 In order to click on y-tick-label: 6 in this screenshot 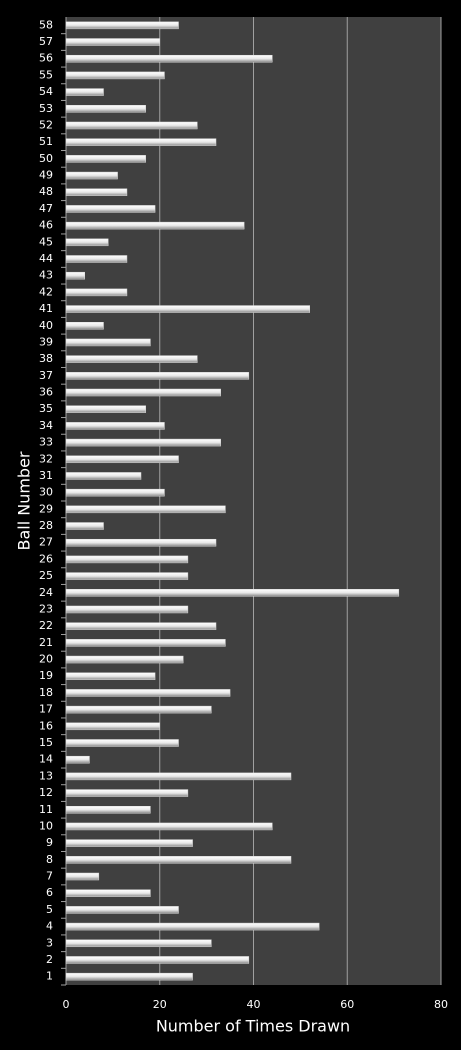, I will do `click(49, 892)`.